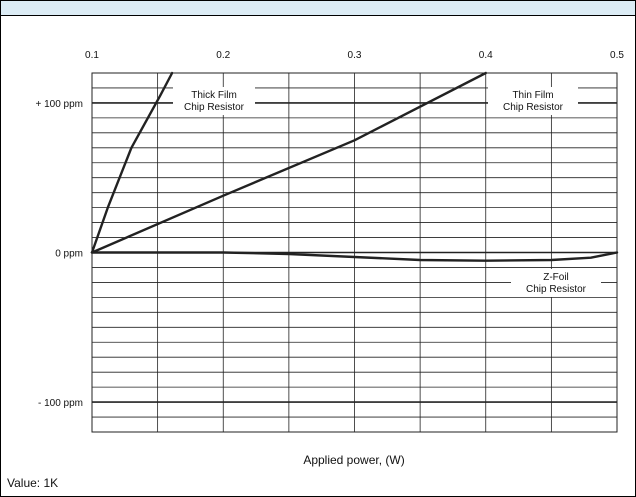  I want to click on y-tick-label: 0 ppm, so click(69, 254).